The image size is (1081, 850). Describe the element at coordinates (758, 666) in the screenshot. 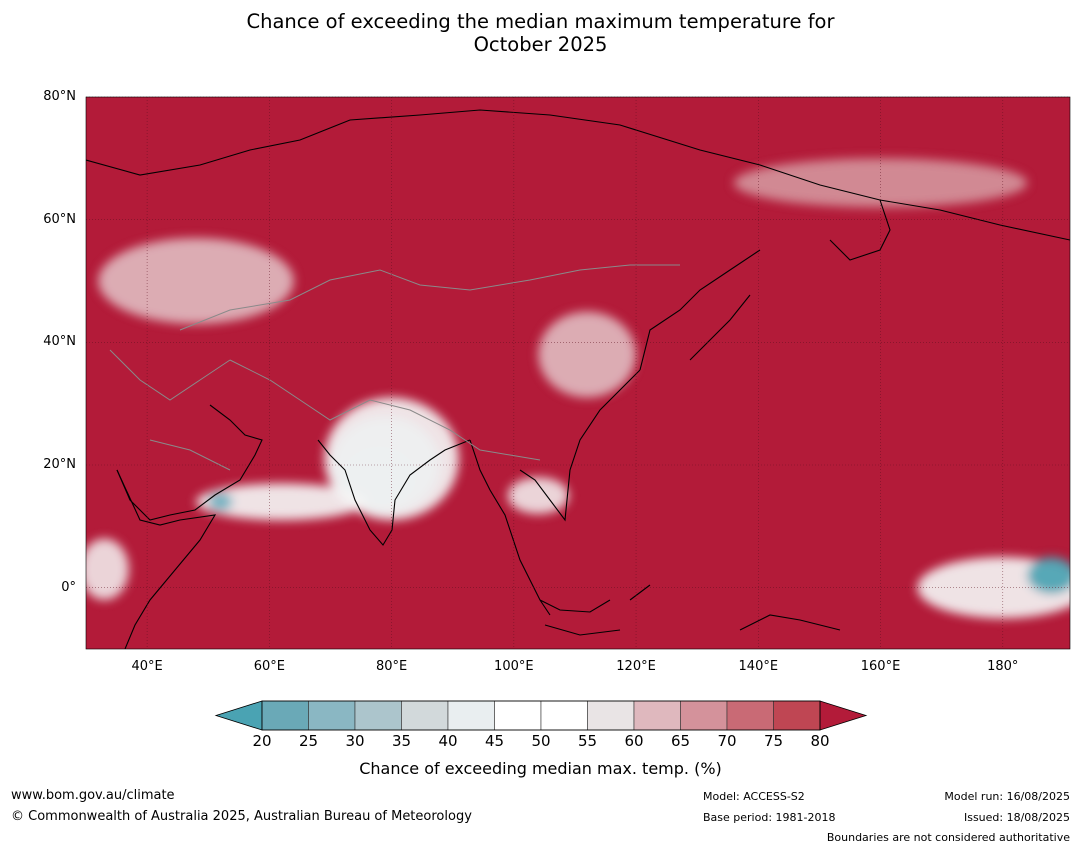

I see `lon-tick-label: 140°E` at that location.